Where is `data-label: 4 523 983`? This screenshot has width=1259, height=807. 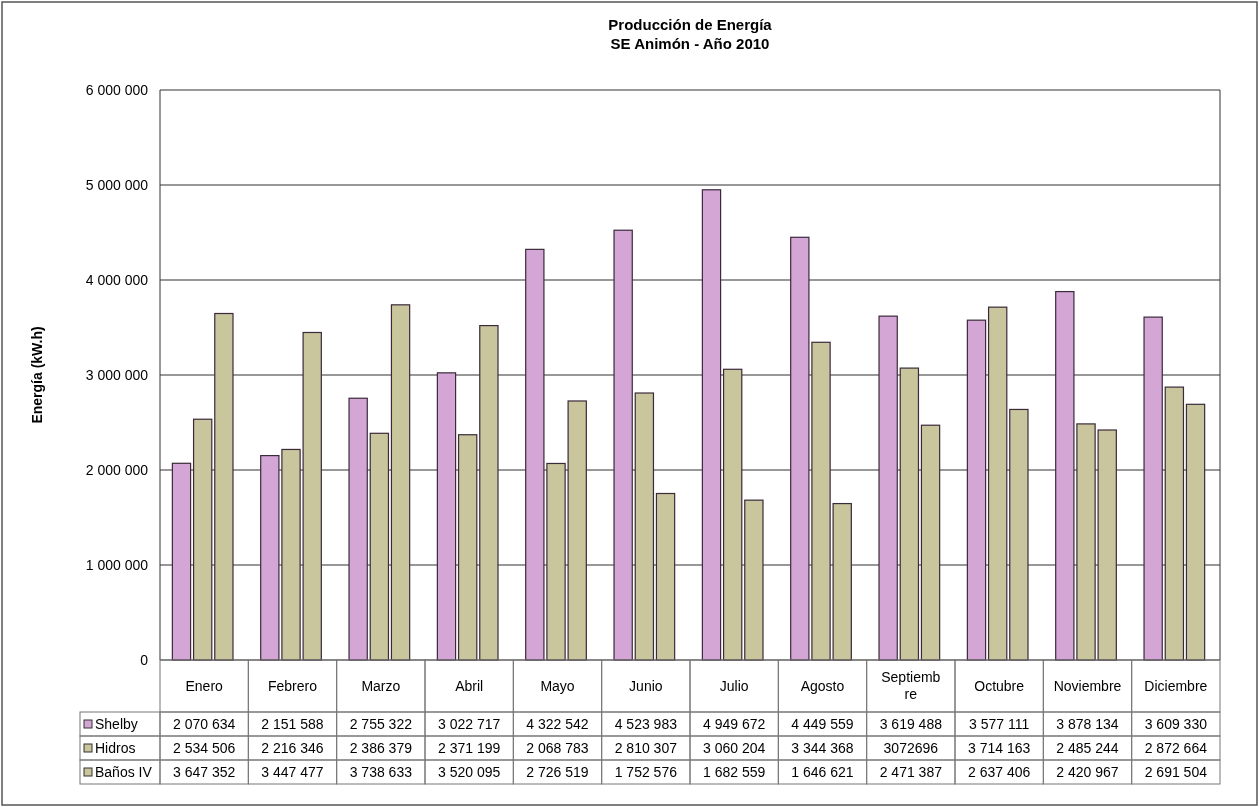
data-label: 4 523 983 is located at coordinates (646, 724).